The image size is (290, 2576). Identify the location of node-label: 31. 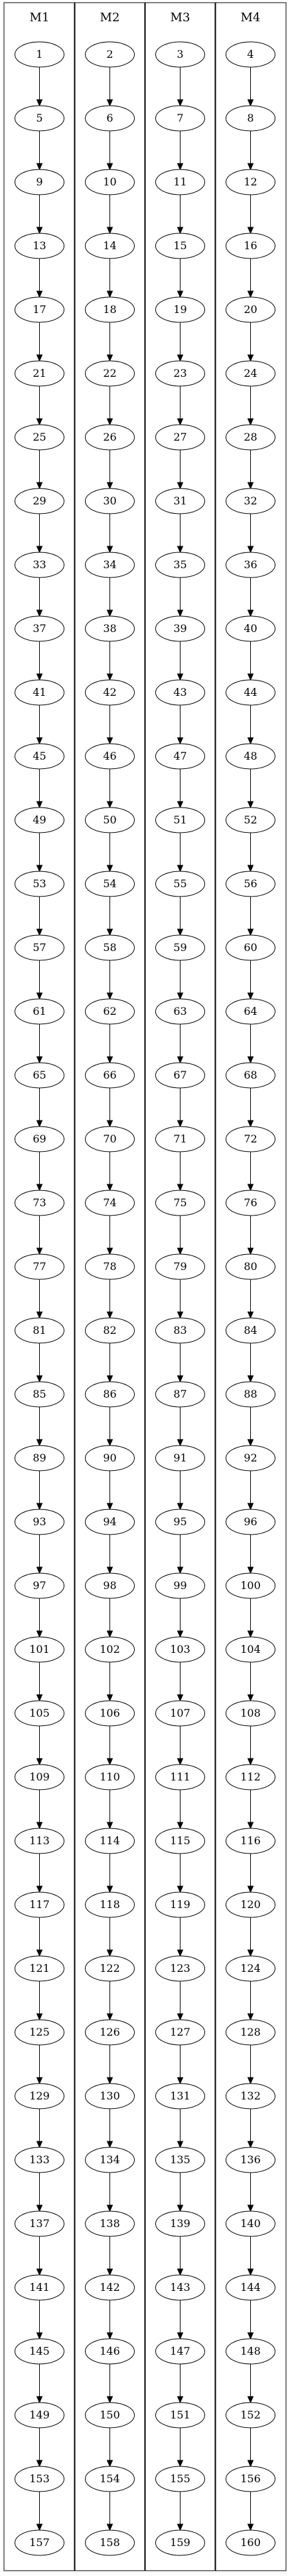
(179, 500).